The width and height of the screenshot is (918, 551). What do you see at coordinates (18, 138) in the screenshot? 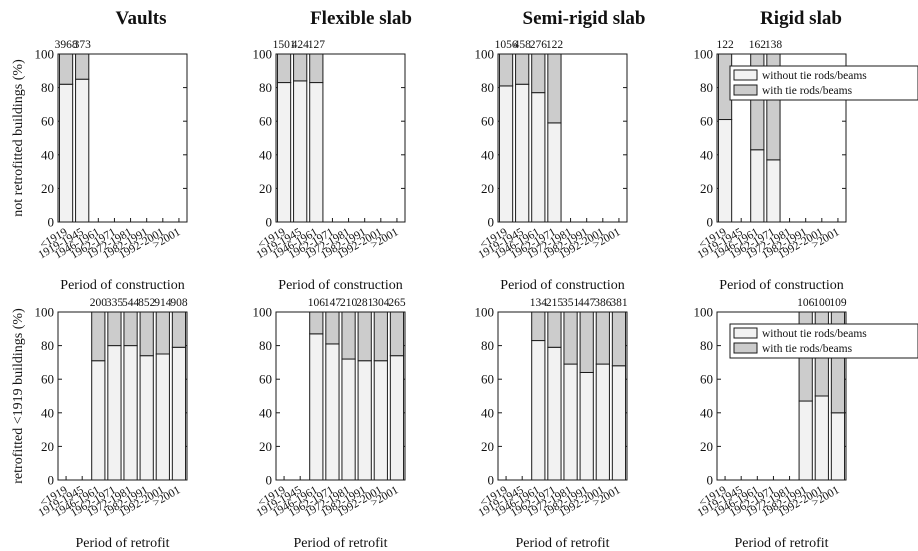
I see `row1-ylabel: not retrofitted buildings (%)` at bounding box center [18, 138].